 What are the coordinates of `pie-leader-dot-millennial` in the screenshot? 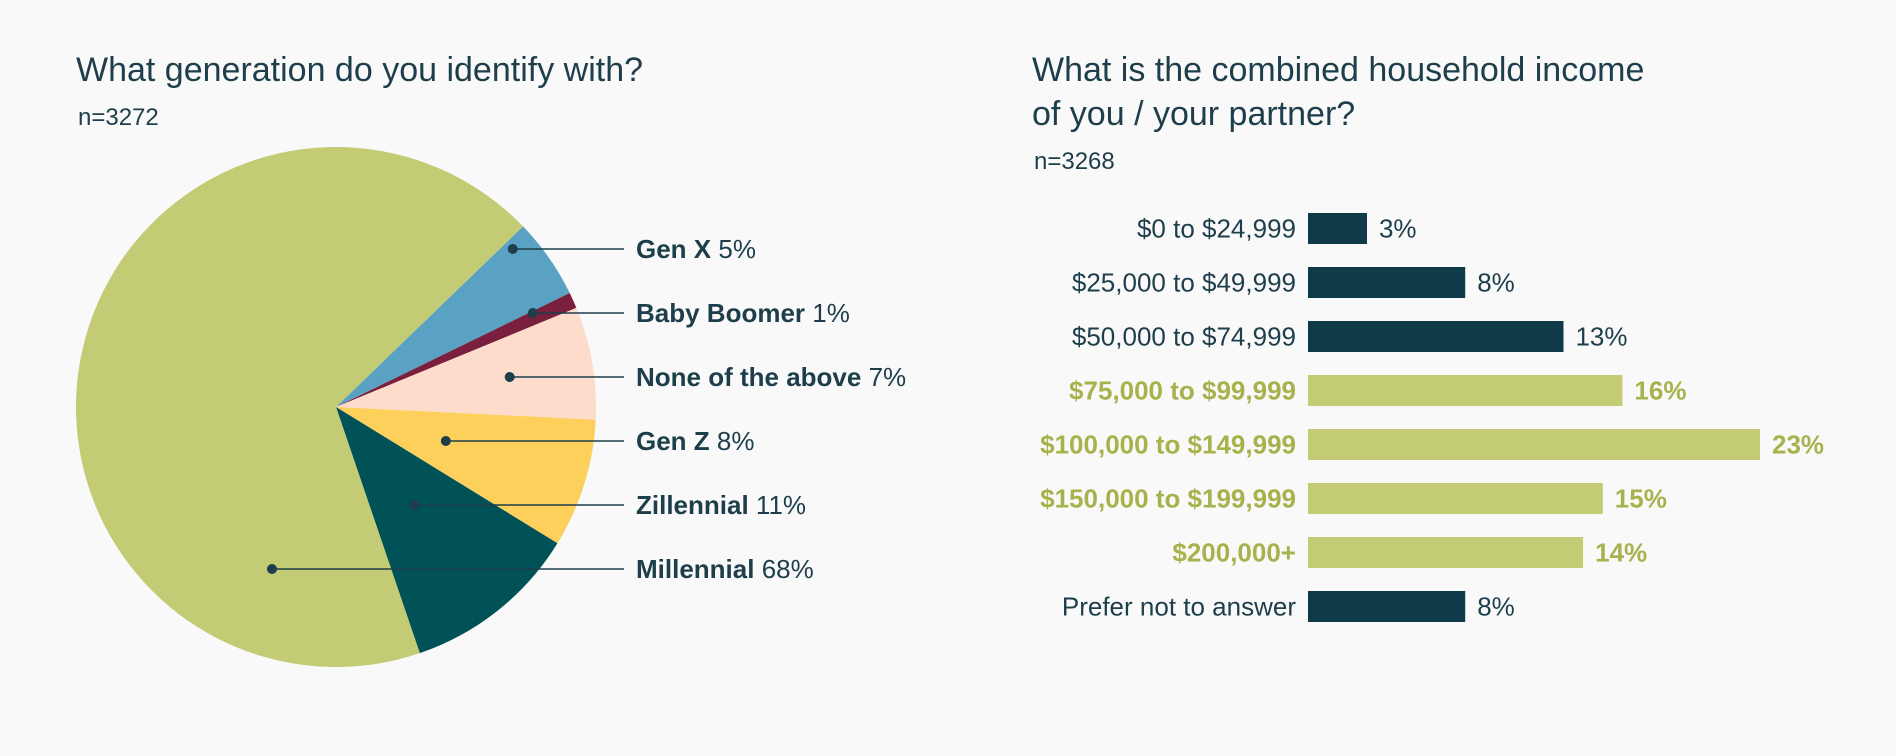 It's located at (272, 569).